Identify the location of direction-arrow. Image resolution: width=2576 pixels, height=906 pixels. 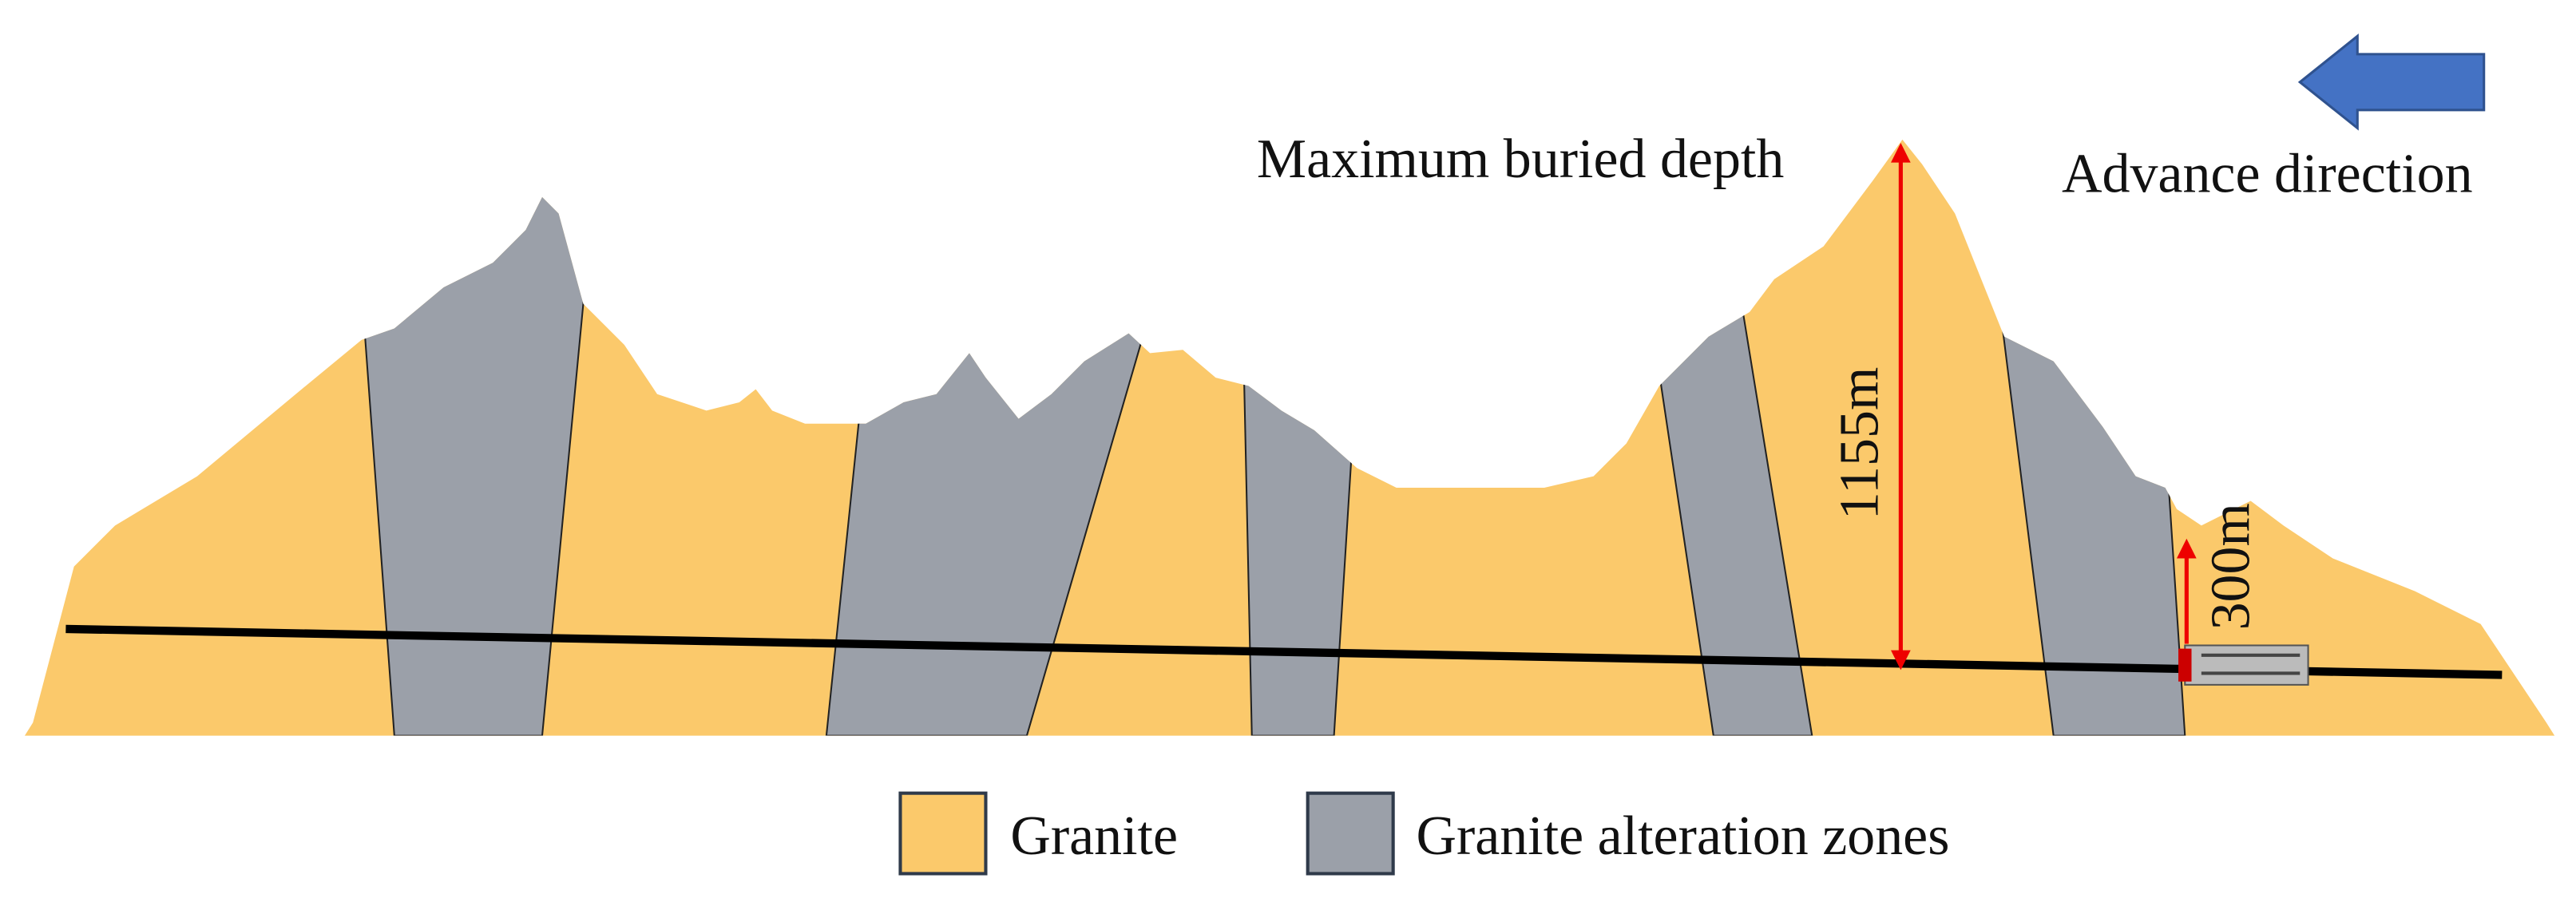
(2391, 82).